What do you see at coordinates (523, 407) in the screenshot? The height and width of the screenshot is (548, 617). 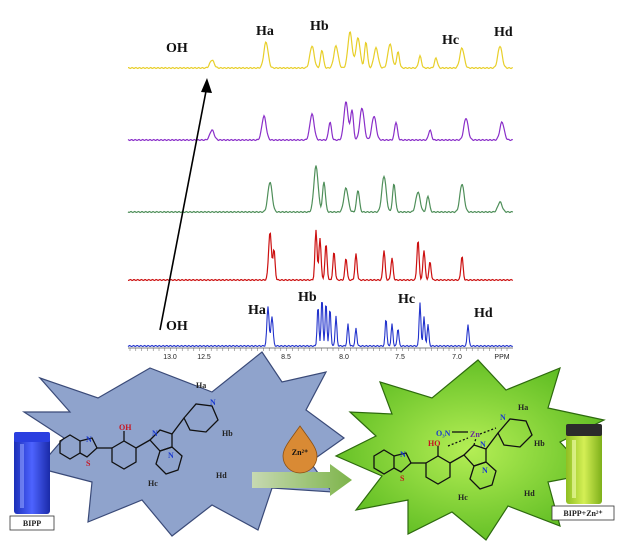 I see `complex-label-ha: Ha` at bounding box center [523, 407].